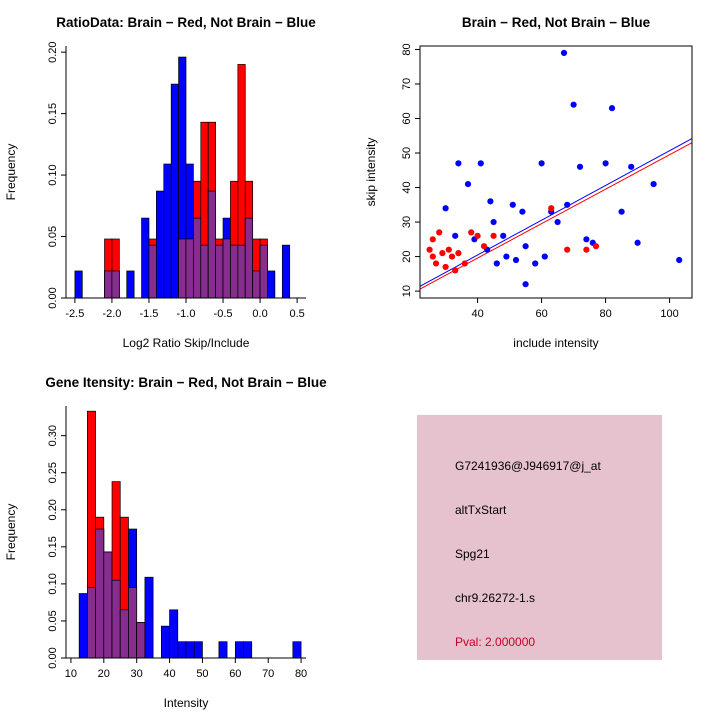 This screenshot has width=720, height=725. I want to click on svg-text: -1.5, so click(148, 314).